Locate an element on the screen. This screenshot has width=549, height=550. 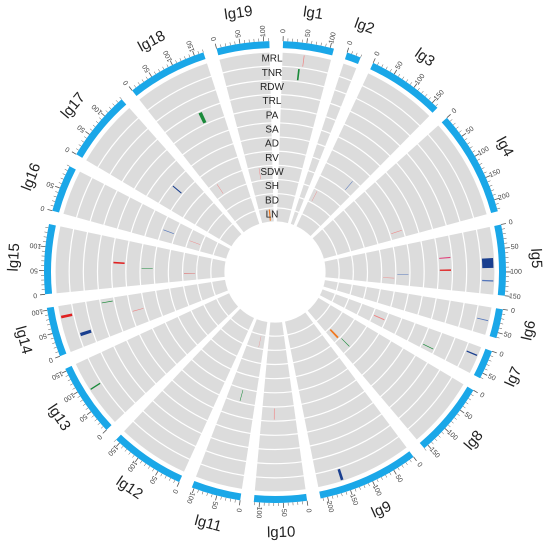
ideogram-lg14 is located at coordinates (56, 331).